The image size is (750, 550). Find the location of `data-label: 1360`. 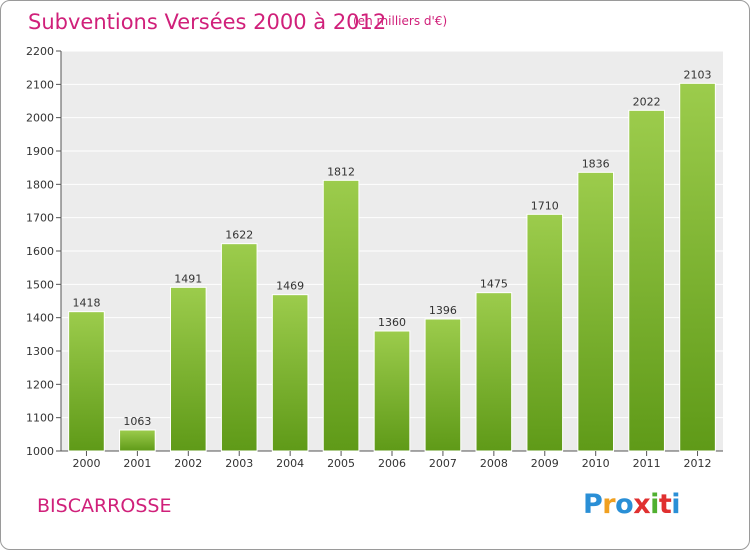

data-label: 1360 is located at coordinates (392, 322).